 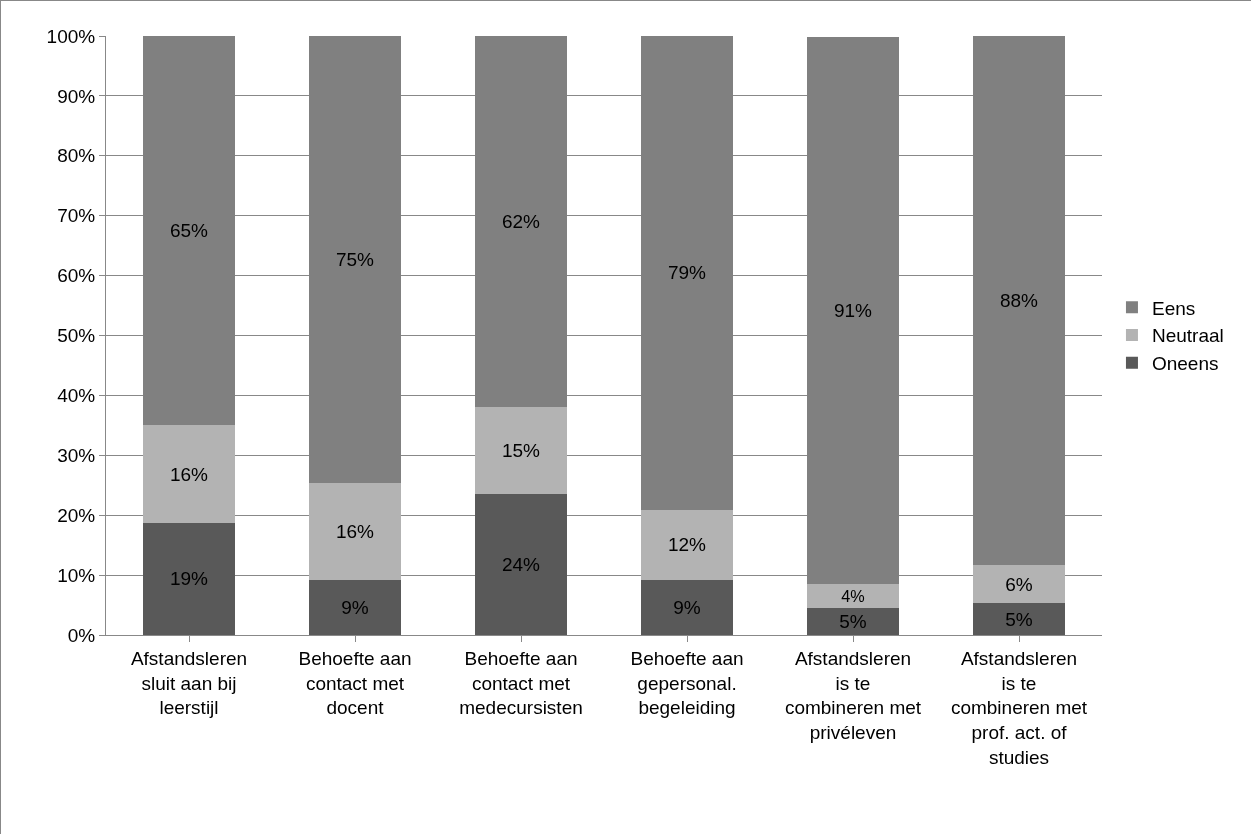 I want to click on data-label: 24%, so click(x=521, y=565).